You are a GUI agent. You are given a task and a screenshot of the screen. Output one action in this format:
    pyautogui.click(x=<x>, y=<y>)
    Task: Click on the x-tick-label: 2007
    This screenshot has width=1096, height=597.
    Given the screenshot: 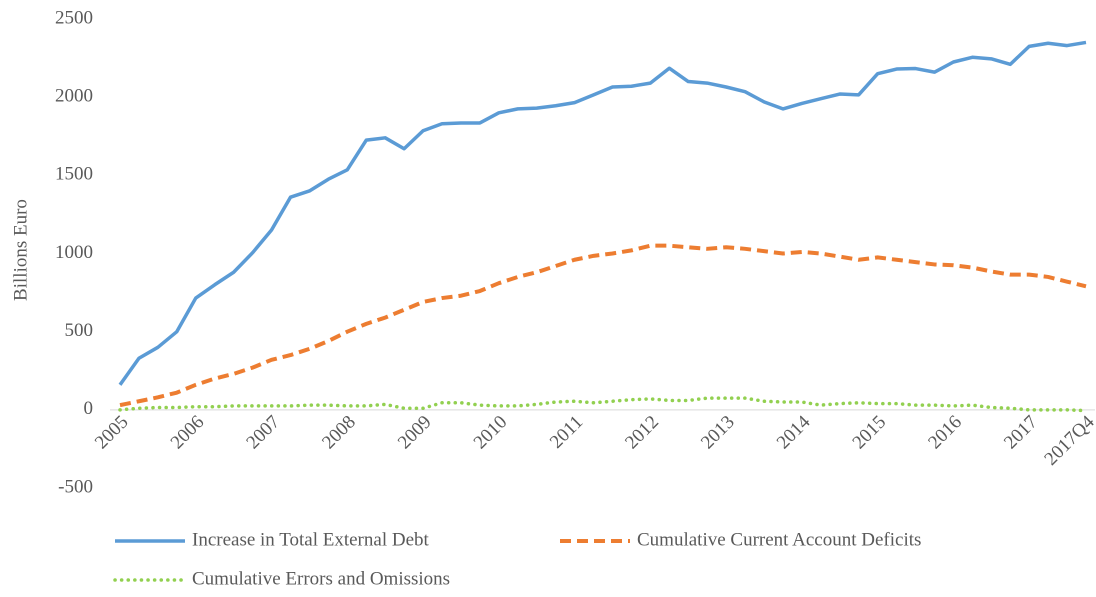 What is the action you would take?
    pyautogui.click(x=263, y=433)
    